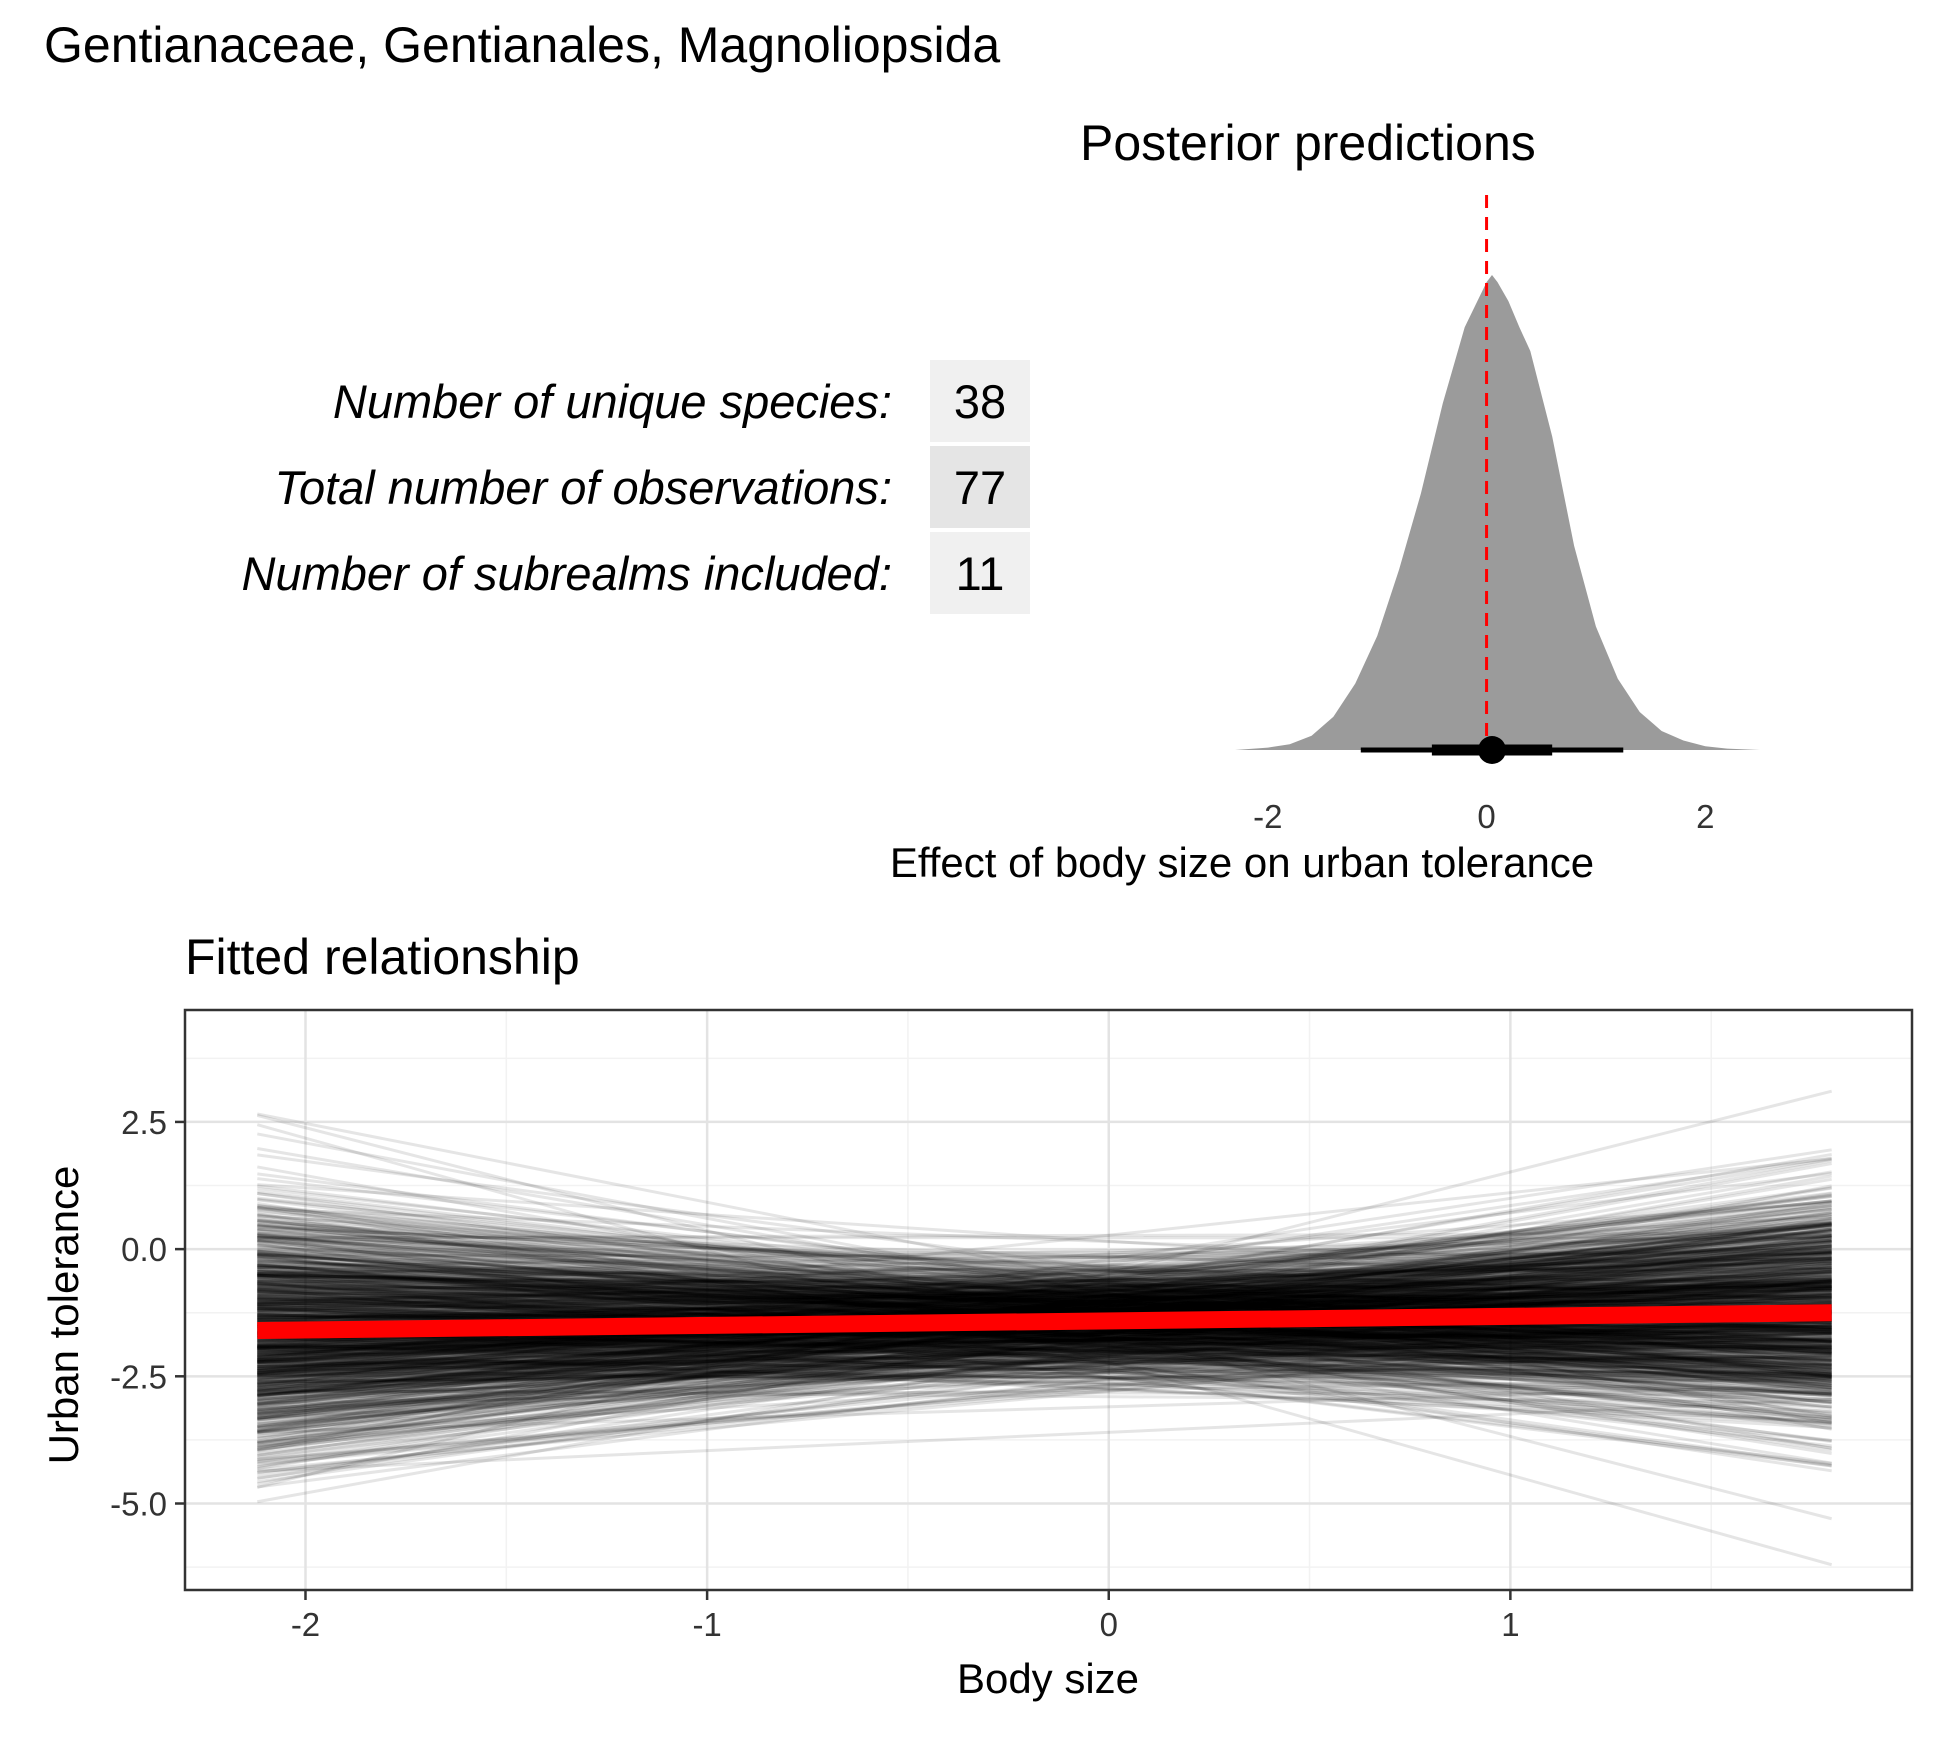  What do you see at coordinates (1308, 143) in the screenshot?
I see `posterior-chart-title: Posterior predictions` at bounding box center [1308, 143].